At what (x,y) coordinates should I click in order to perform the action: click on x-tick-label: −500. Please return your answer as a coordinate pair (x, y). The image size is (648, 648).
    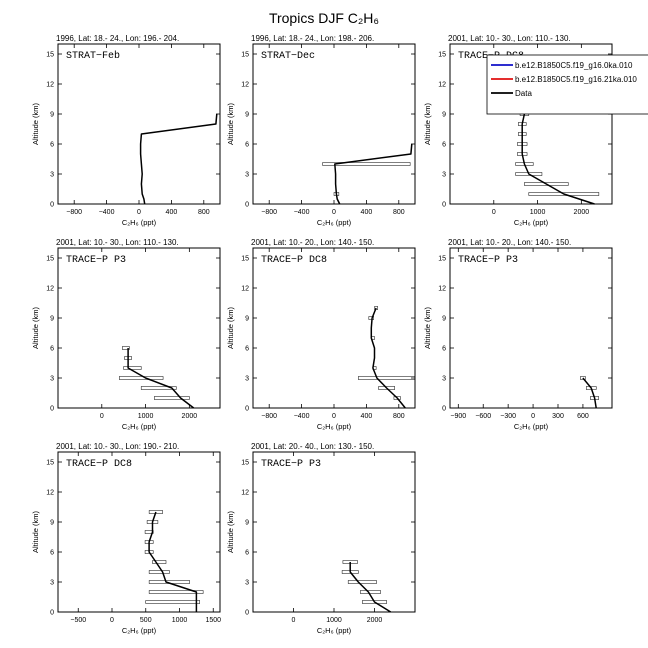
    Looking at the image, I should click on (78, 620).